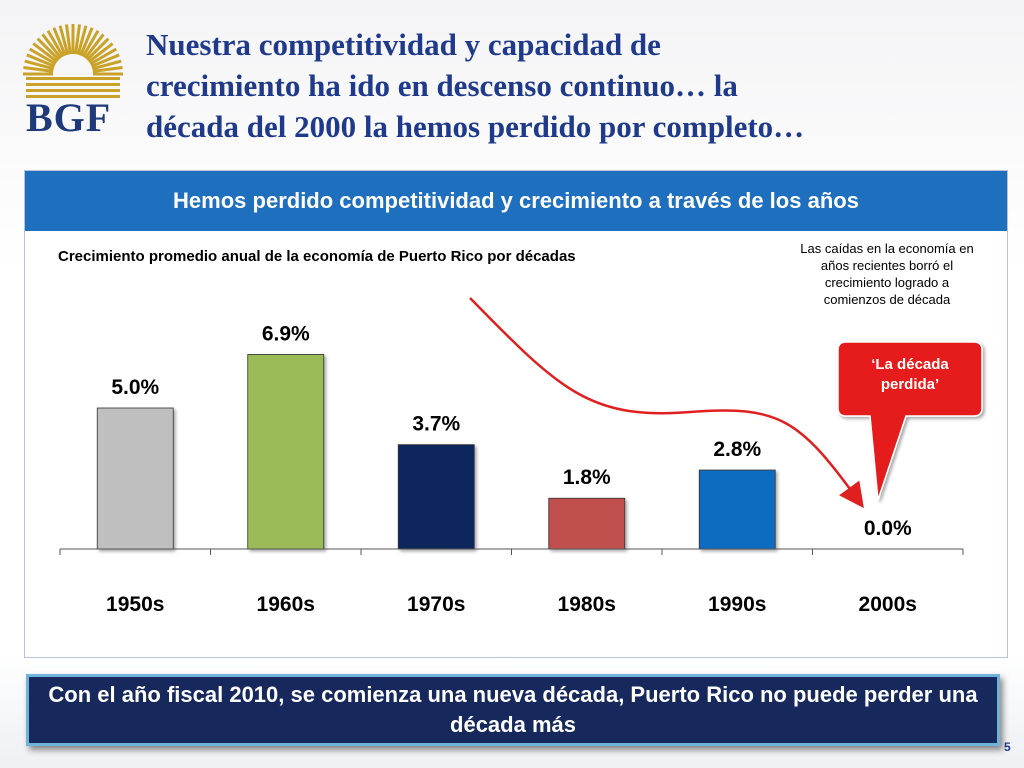 The height and width of the screenshot is (768, 1024). Describe the element at coordinates (286, 604) in the screenshot. I see `category-label-1960s: 1960s` at that location.